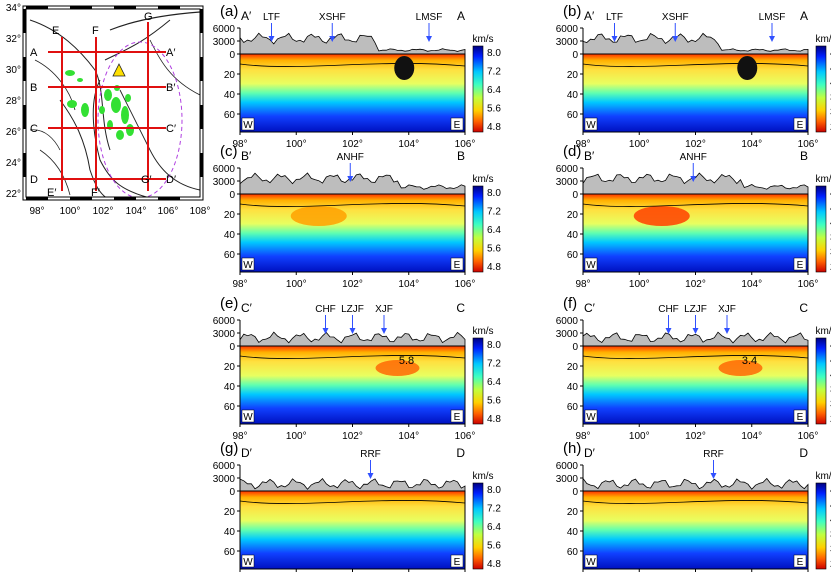  I want to click on profile-letter: G, so click(148, 17).